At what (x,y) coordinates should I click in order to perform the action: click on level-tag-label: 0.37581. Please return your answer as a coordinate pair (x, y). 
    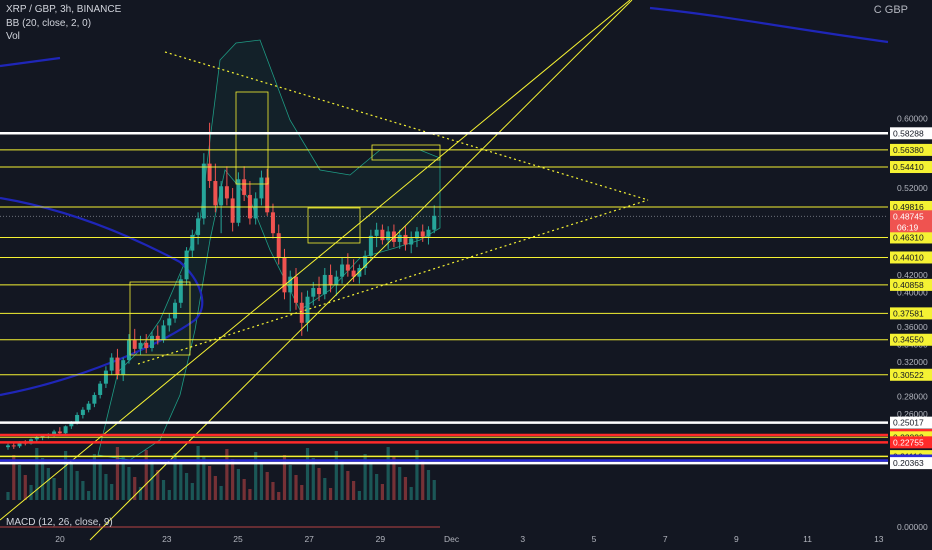
    Looking at the image, I should click on (908, 313).